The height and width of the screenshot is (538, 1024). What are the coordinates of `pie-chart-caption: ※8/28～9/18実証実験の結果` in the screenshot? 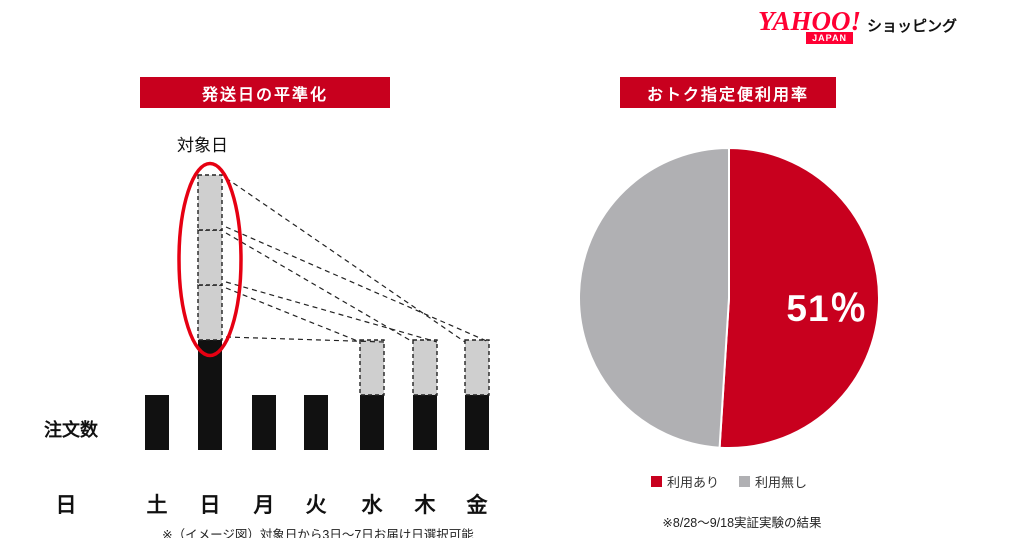 It's located at (742, 523).